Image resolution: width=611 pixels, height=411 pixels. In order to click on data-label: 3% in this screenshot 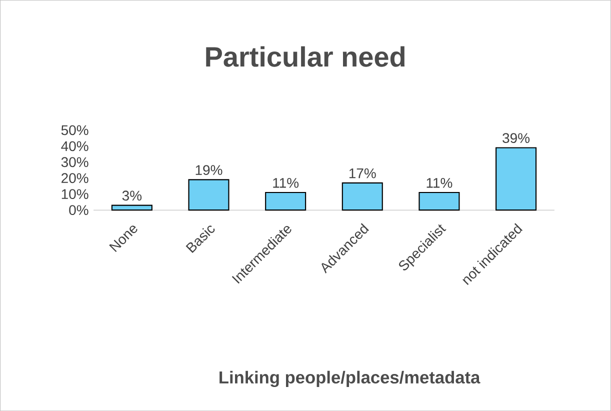, I will do `click(132, 195)`.